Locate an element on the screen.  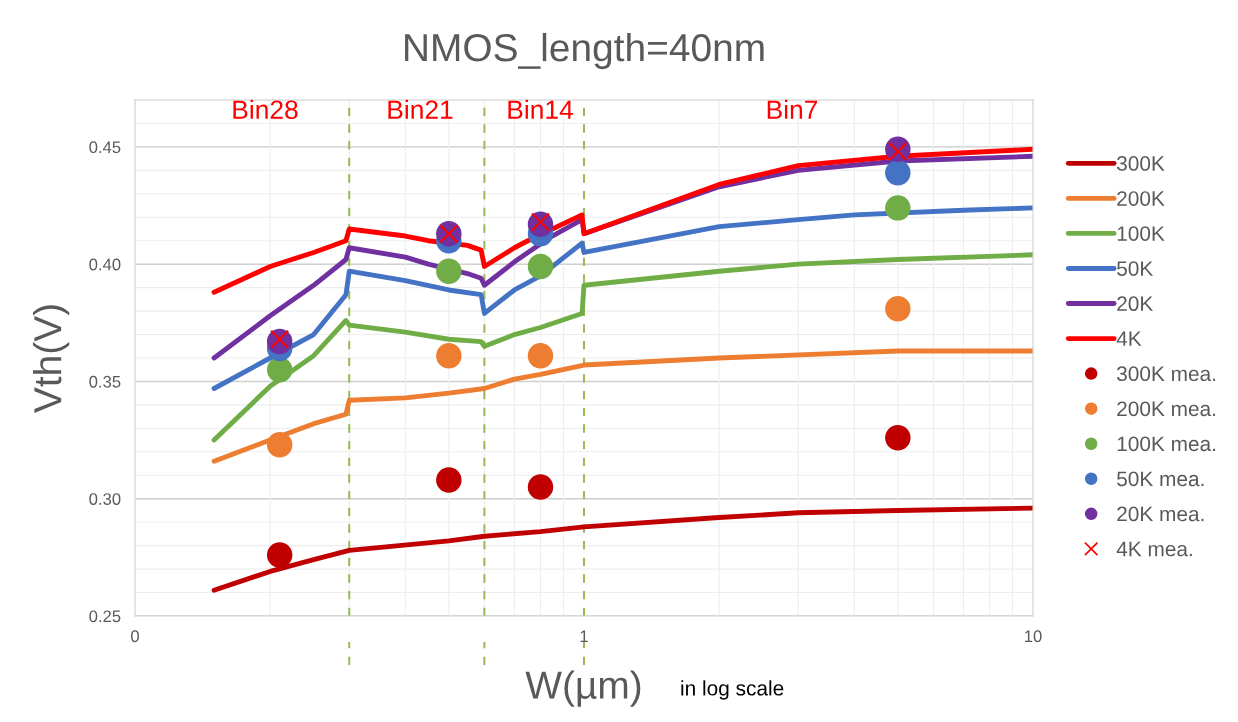
legend-label: 4K mea. is located at coordinates (1154, 549).